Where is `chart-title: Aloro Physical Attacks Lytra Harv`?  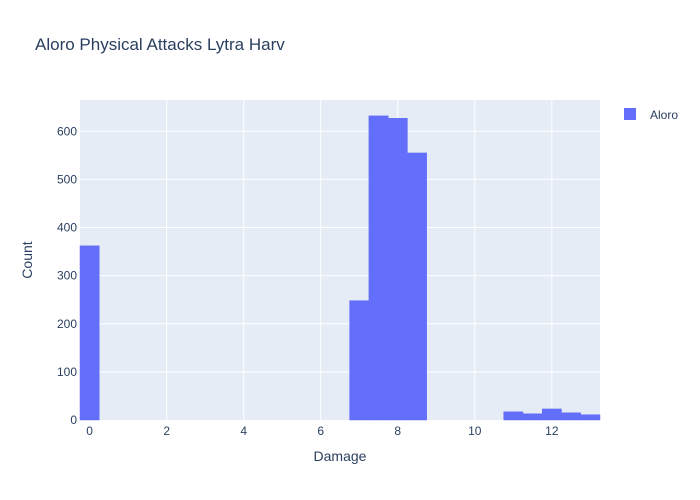
chart-title: Aloro Physical Attacks Lytra Harv is located at coordinates (160, 44).